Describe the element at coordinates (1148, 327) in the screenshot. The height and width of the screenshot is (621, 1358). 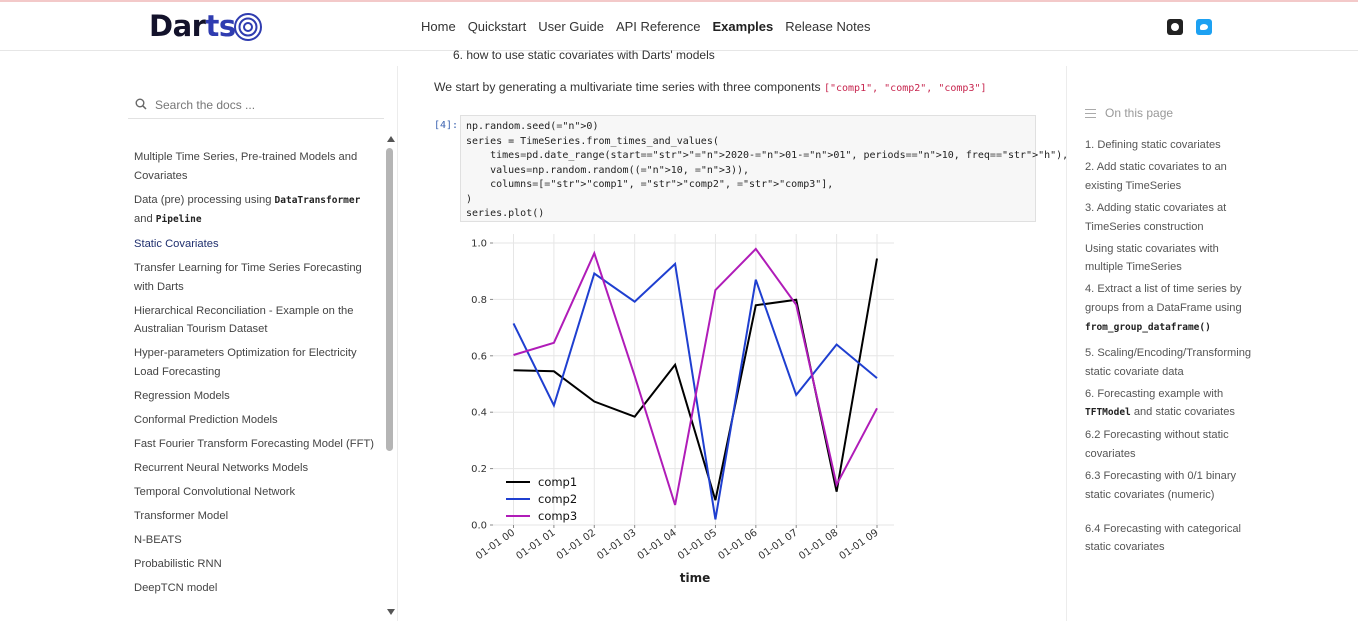
I see `inline-code: from_group_dataframe()` at that location.